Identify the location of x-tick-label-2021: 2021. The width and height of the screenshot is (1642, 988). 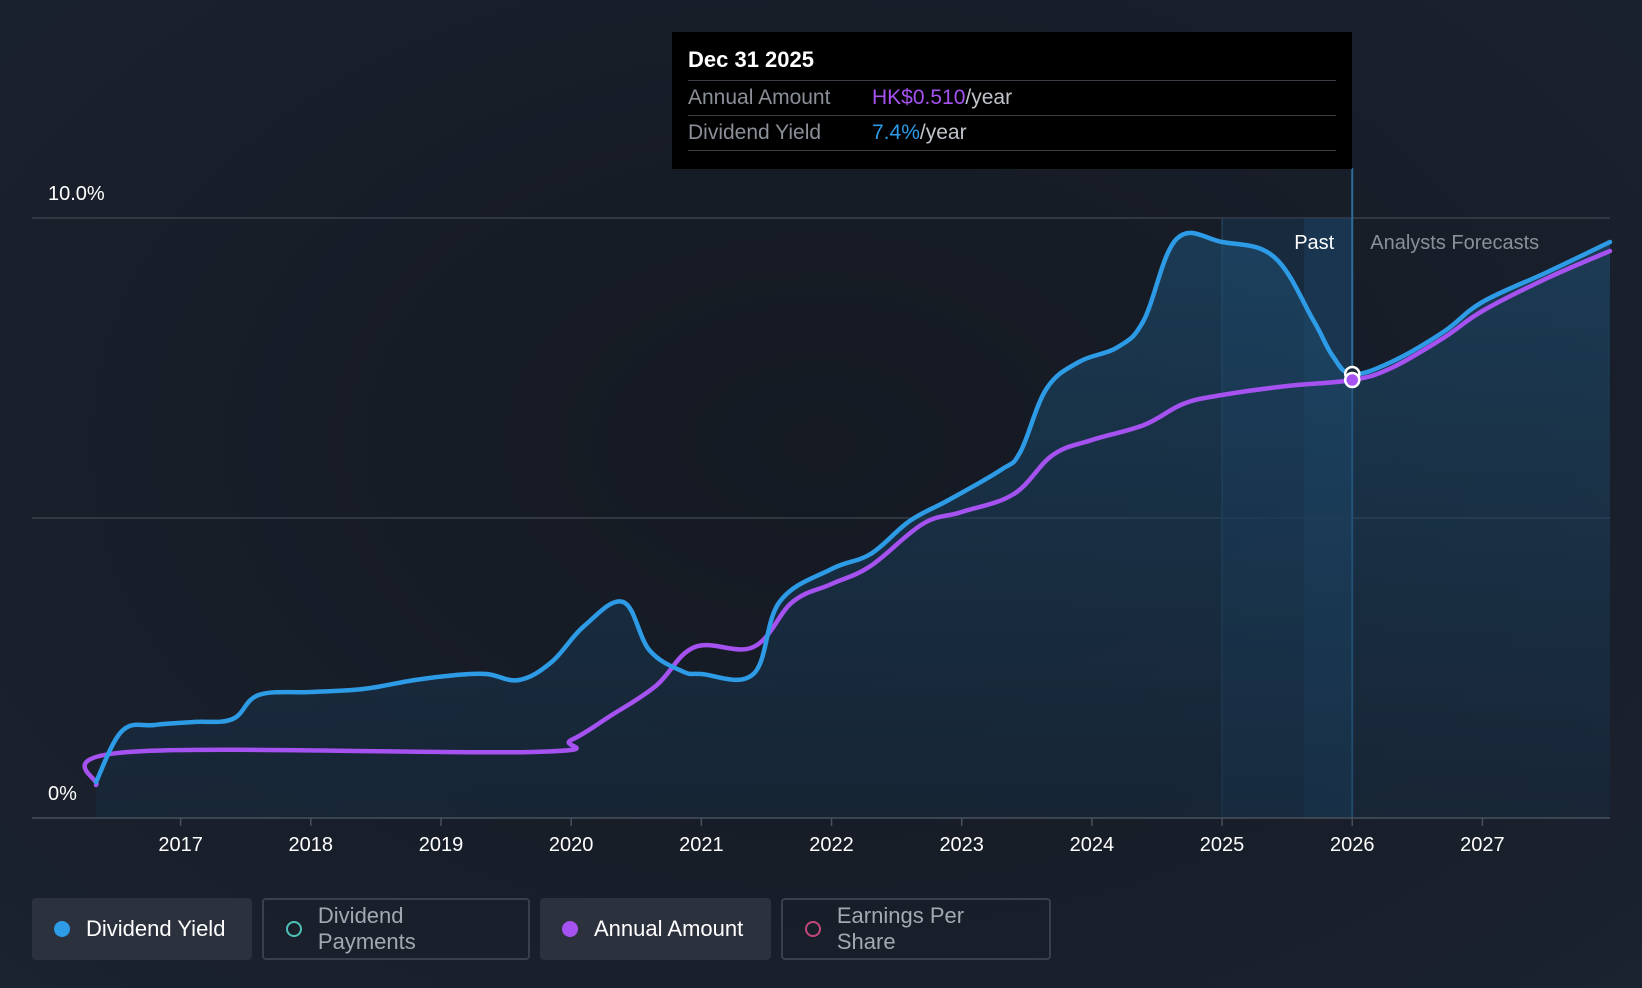
(701, 845).